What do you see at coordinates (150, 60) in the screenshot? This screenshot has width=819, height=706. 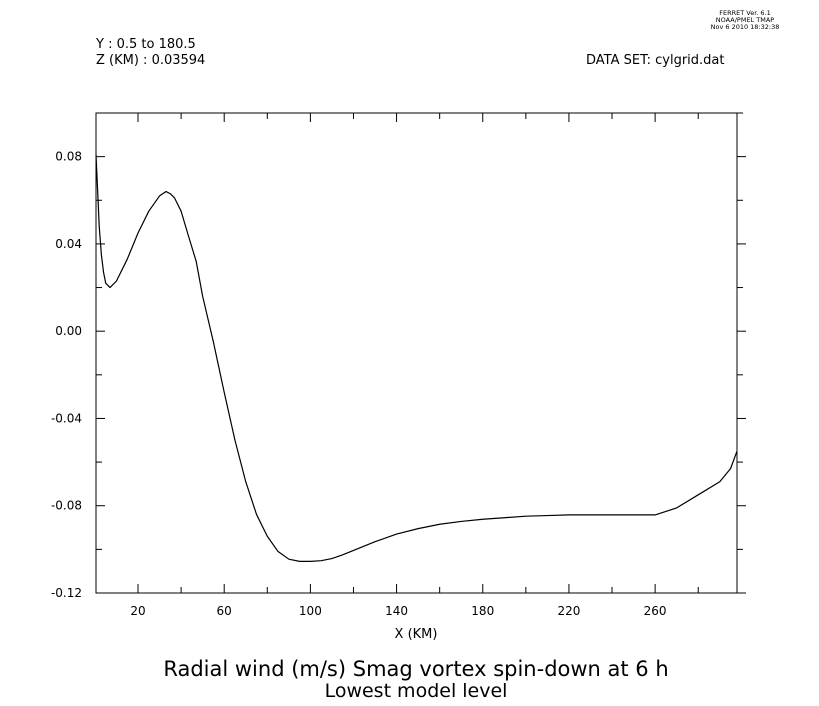 I see `z-level-label: Z (KM) : 0.03594` at bounding box center [150, 60].